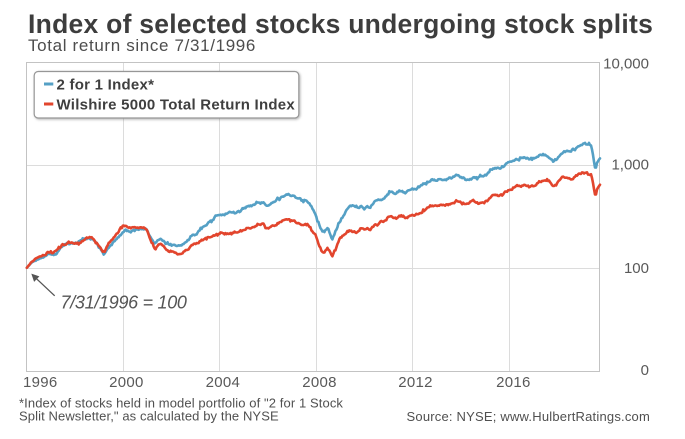 The height and width of the screenshot is (439, 685). I want to click on svg-text: 0, so click(645, 370).